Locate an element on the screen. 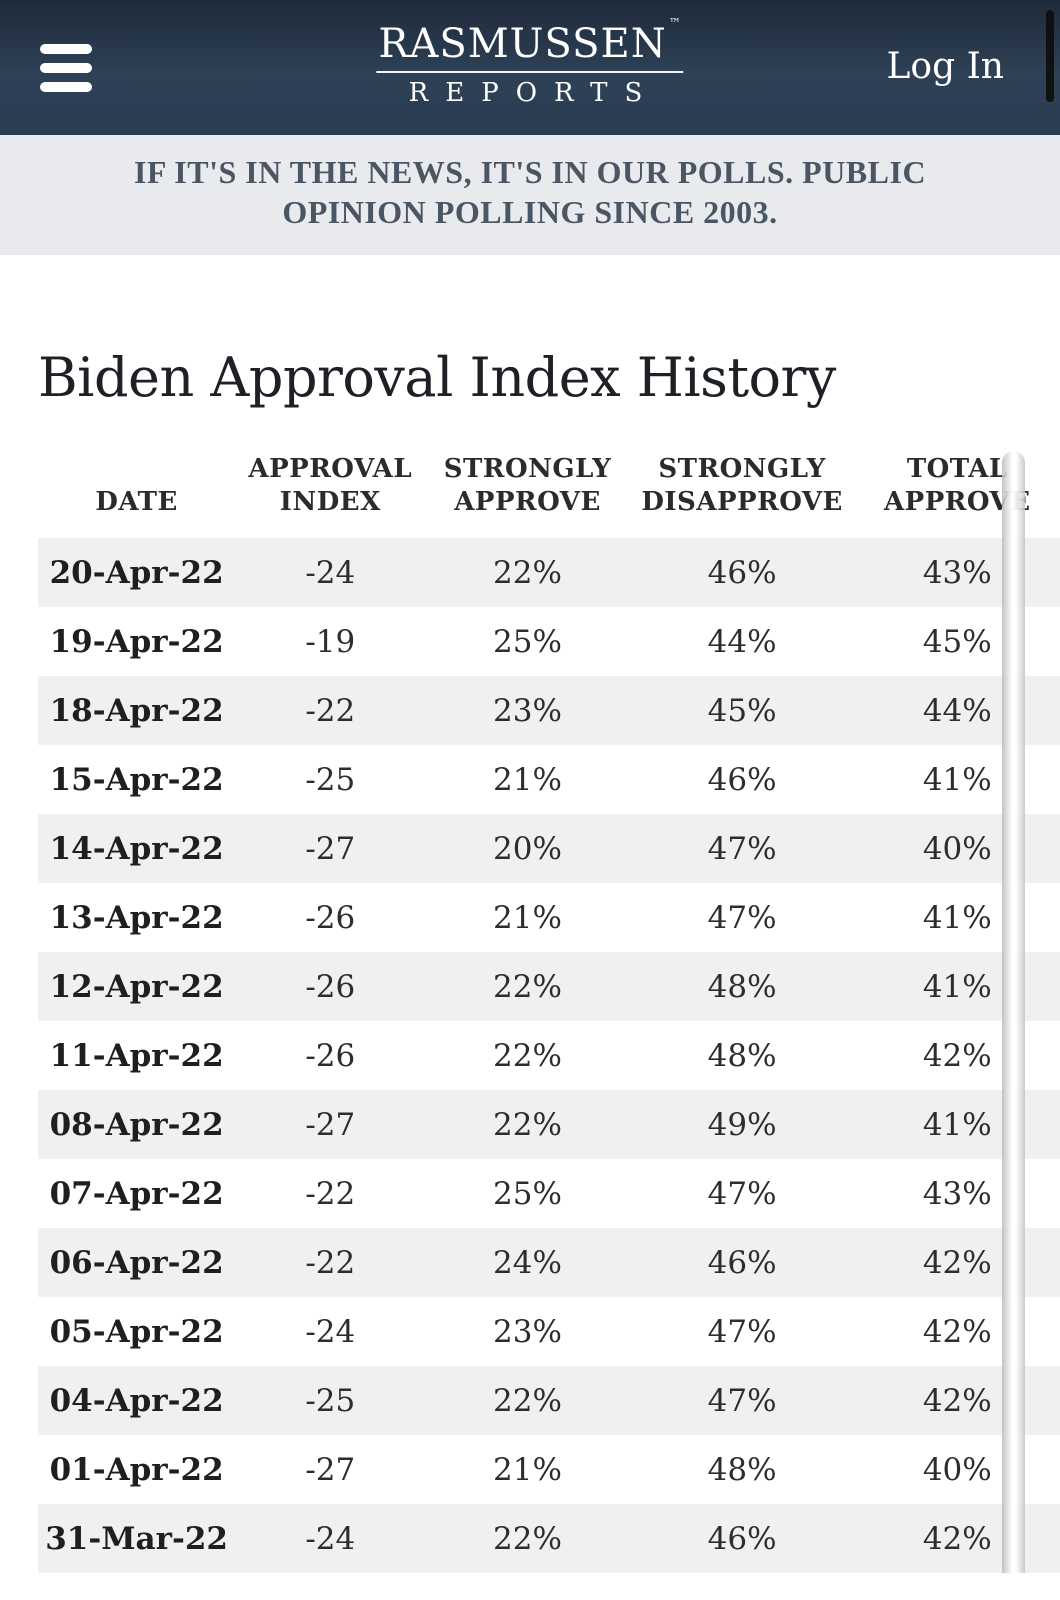 This screenshot has height=1600, width=1060. login-link: Log In is located at coordinates (945, 66).